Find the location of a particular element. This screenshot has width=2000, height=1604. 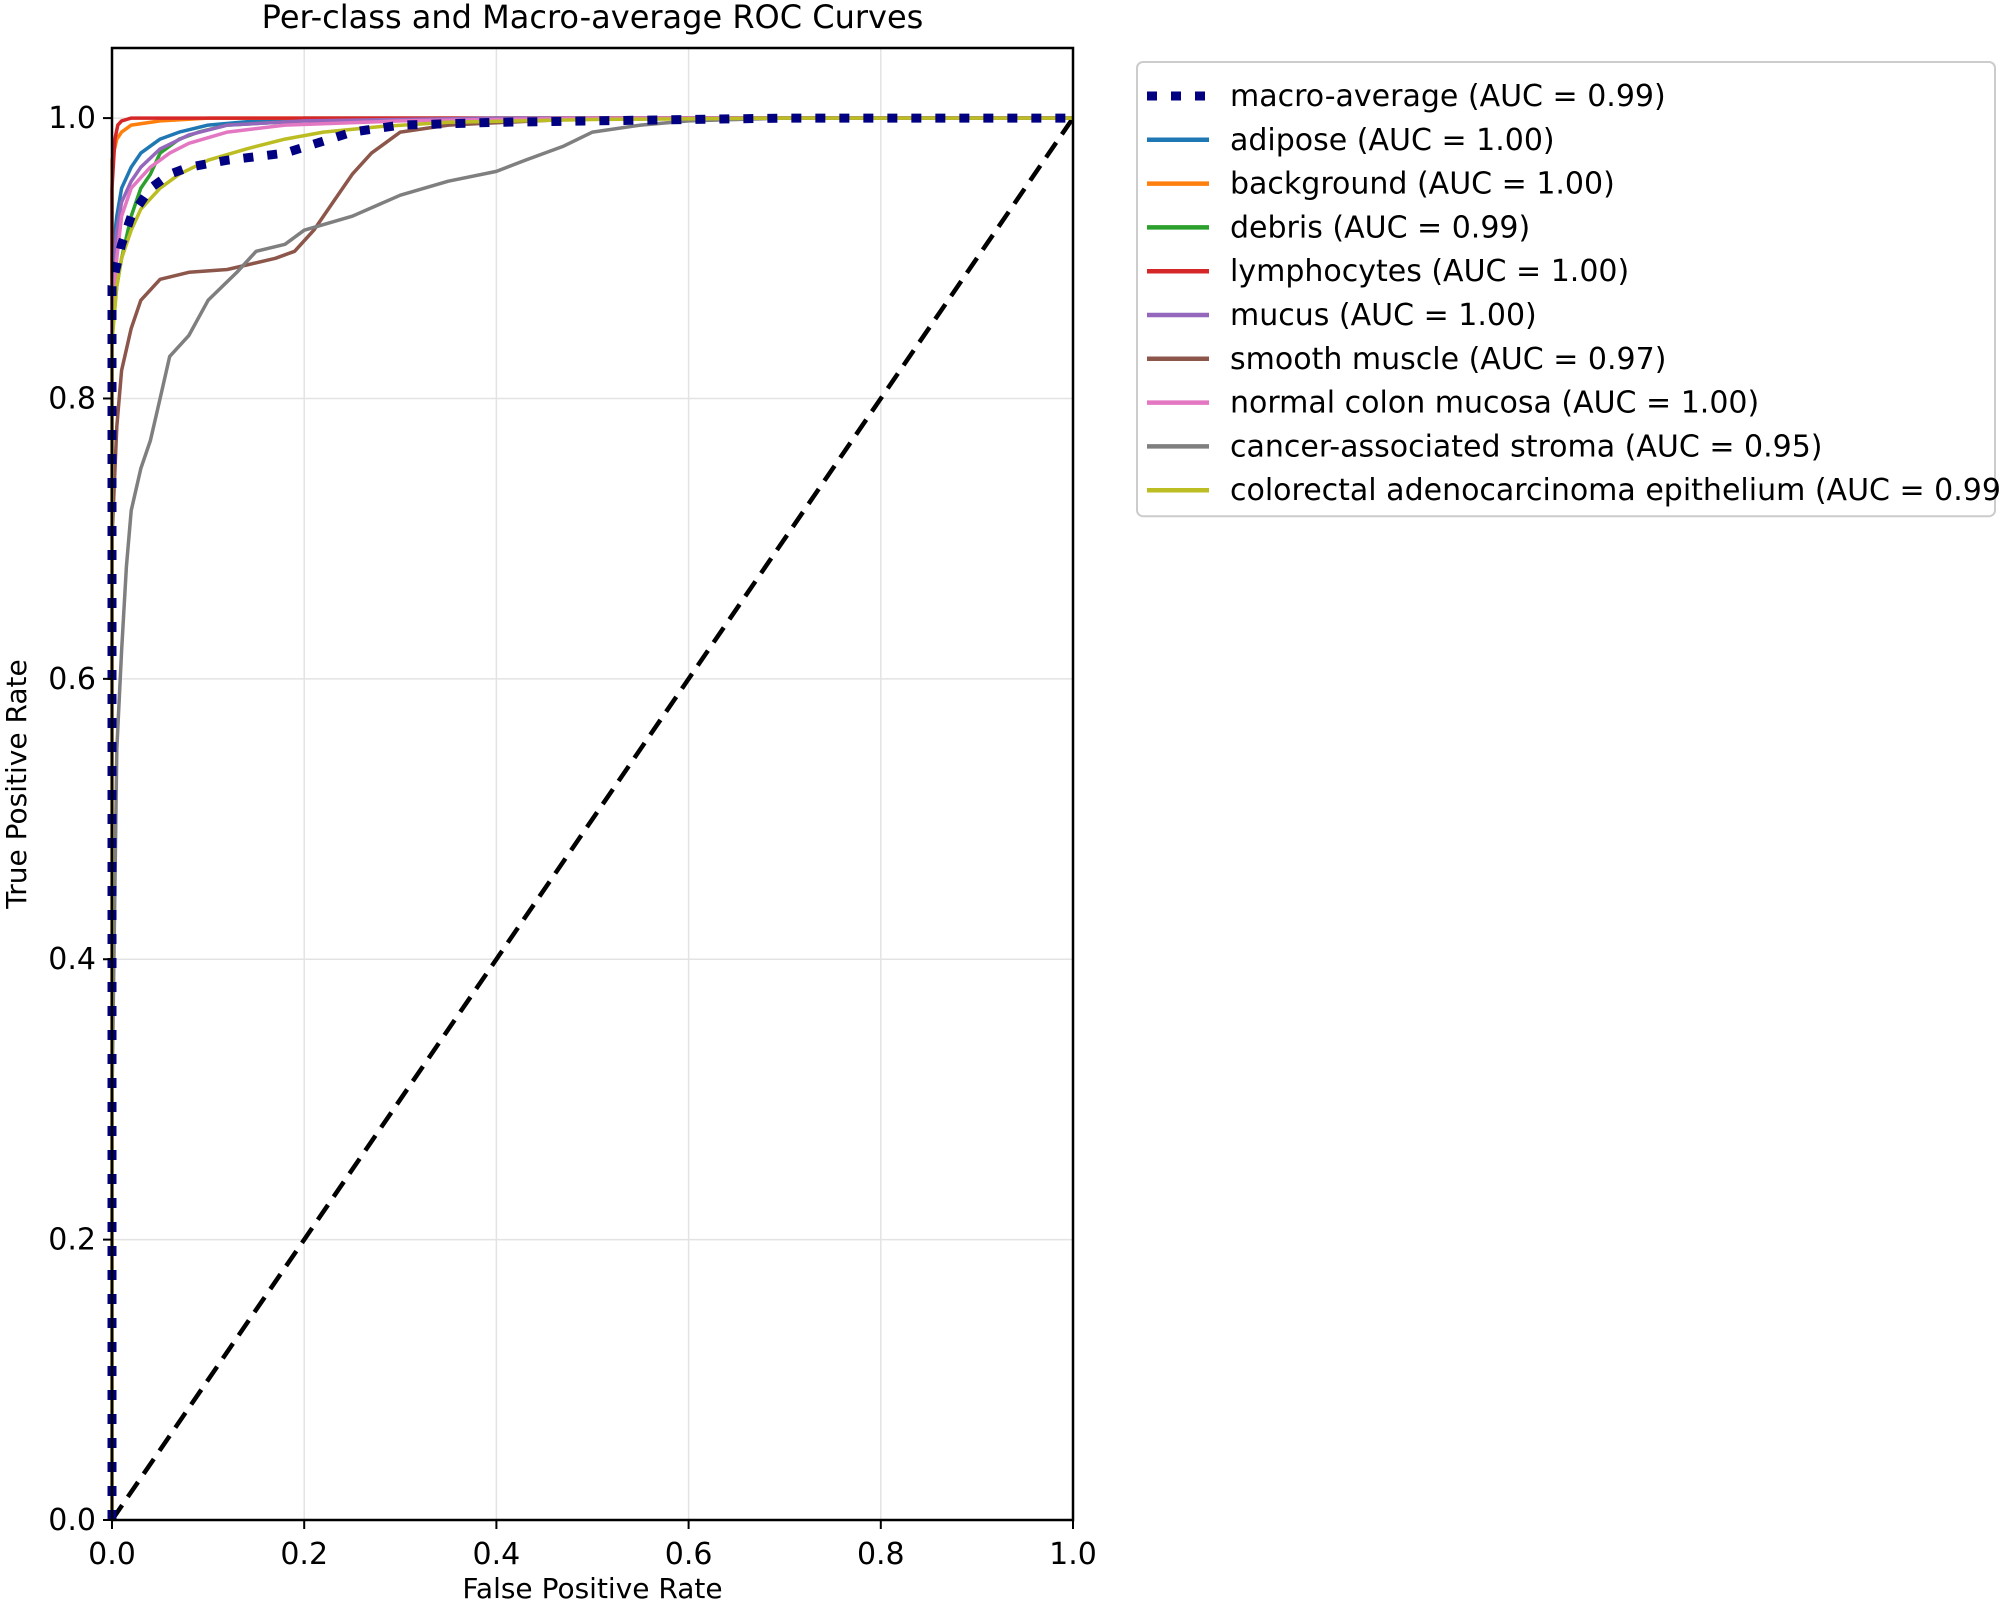

legend-label-background: background (AUC = 1.00) is located at coordinates (1422, 184).